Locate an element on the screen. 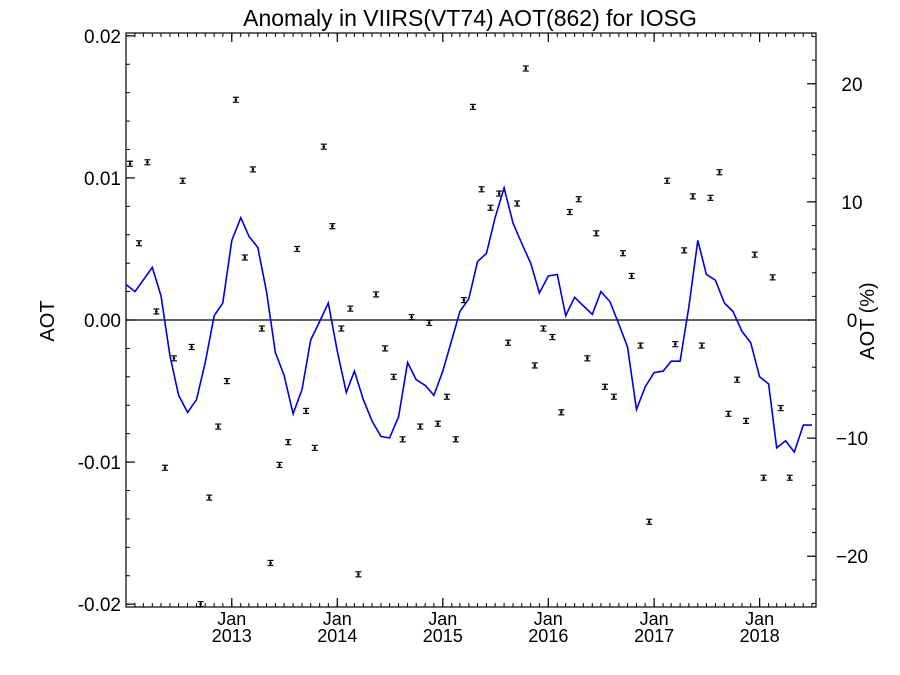 Image resolution: width=900 pixels, height=675 pixels. y-tick-label-left: -0.02 is located at coordinates (99, 605).